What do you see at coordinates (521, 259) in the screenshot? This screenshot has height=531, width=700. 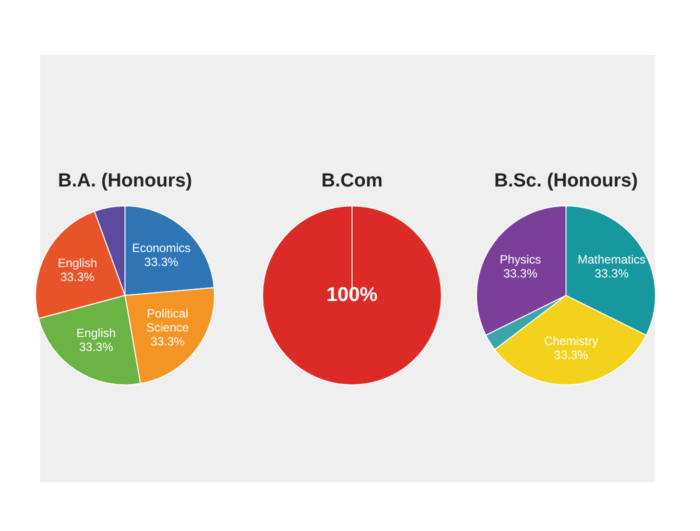 I see `slice-label: Physics` at bounding box center [521, 259].